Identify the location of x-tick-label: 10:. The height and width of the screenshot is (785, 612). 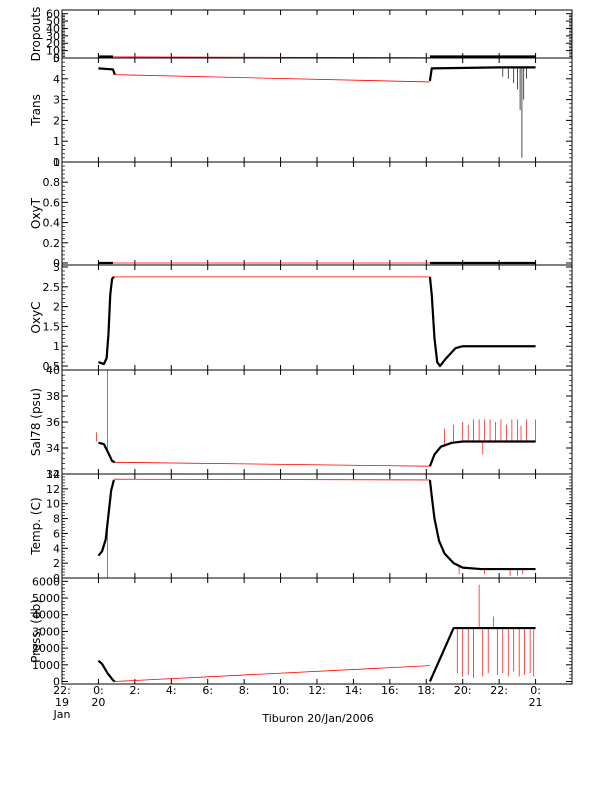
(281, 690).